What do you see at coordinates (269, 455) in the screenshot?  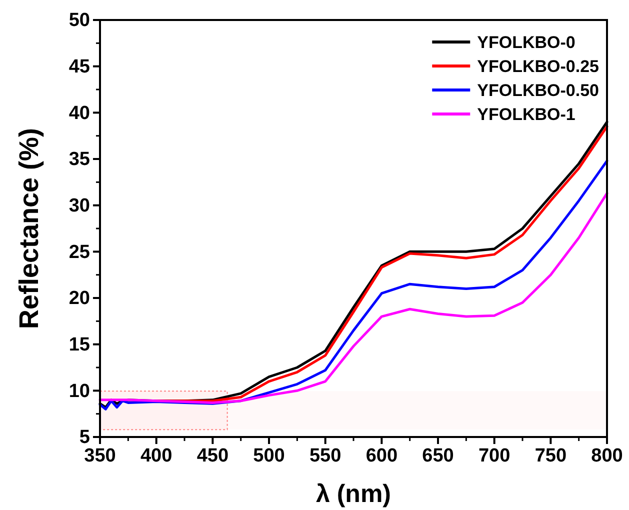 I see `x-tick-label: 500` at bounding box center [269, 455].